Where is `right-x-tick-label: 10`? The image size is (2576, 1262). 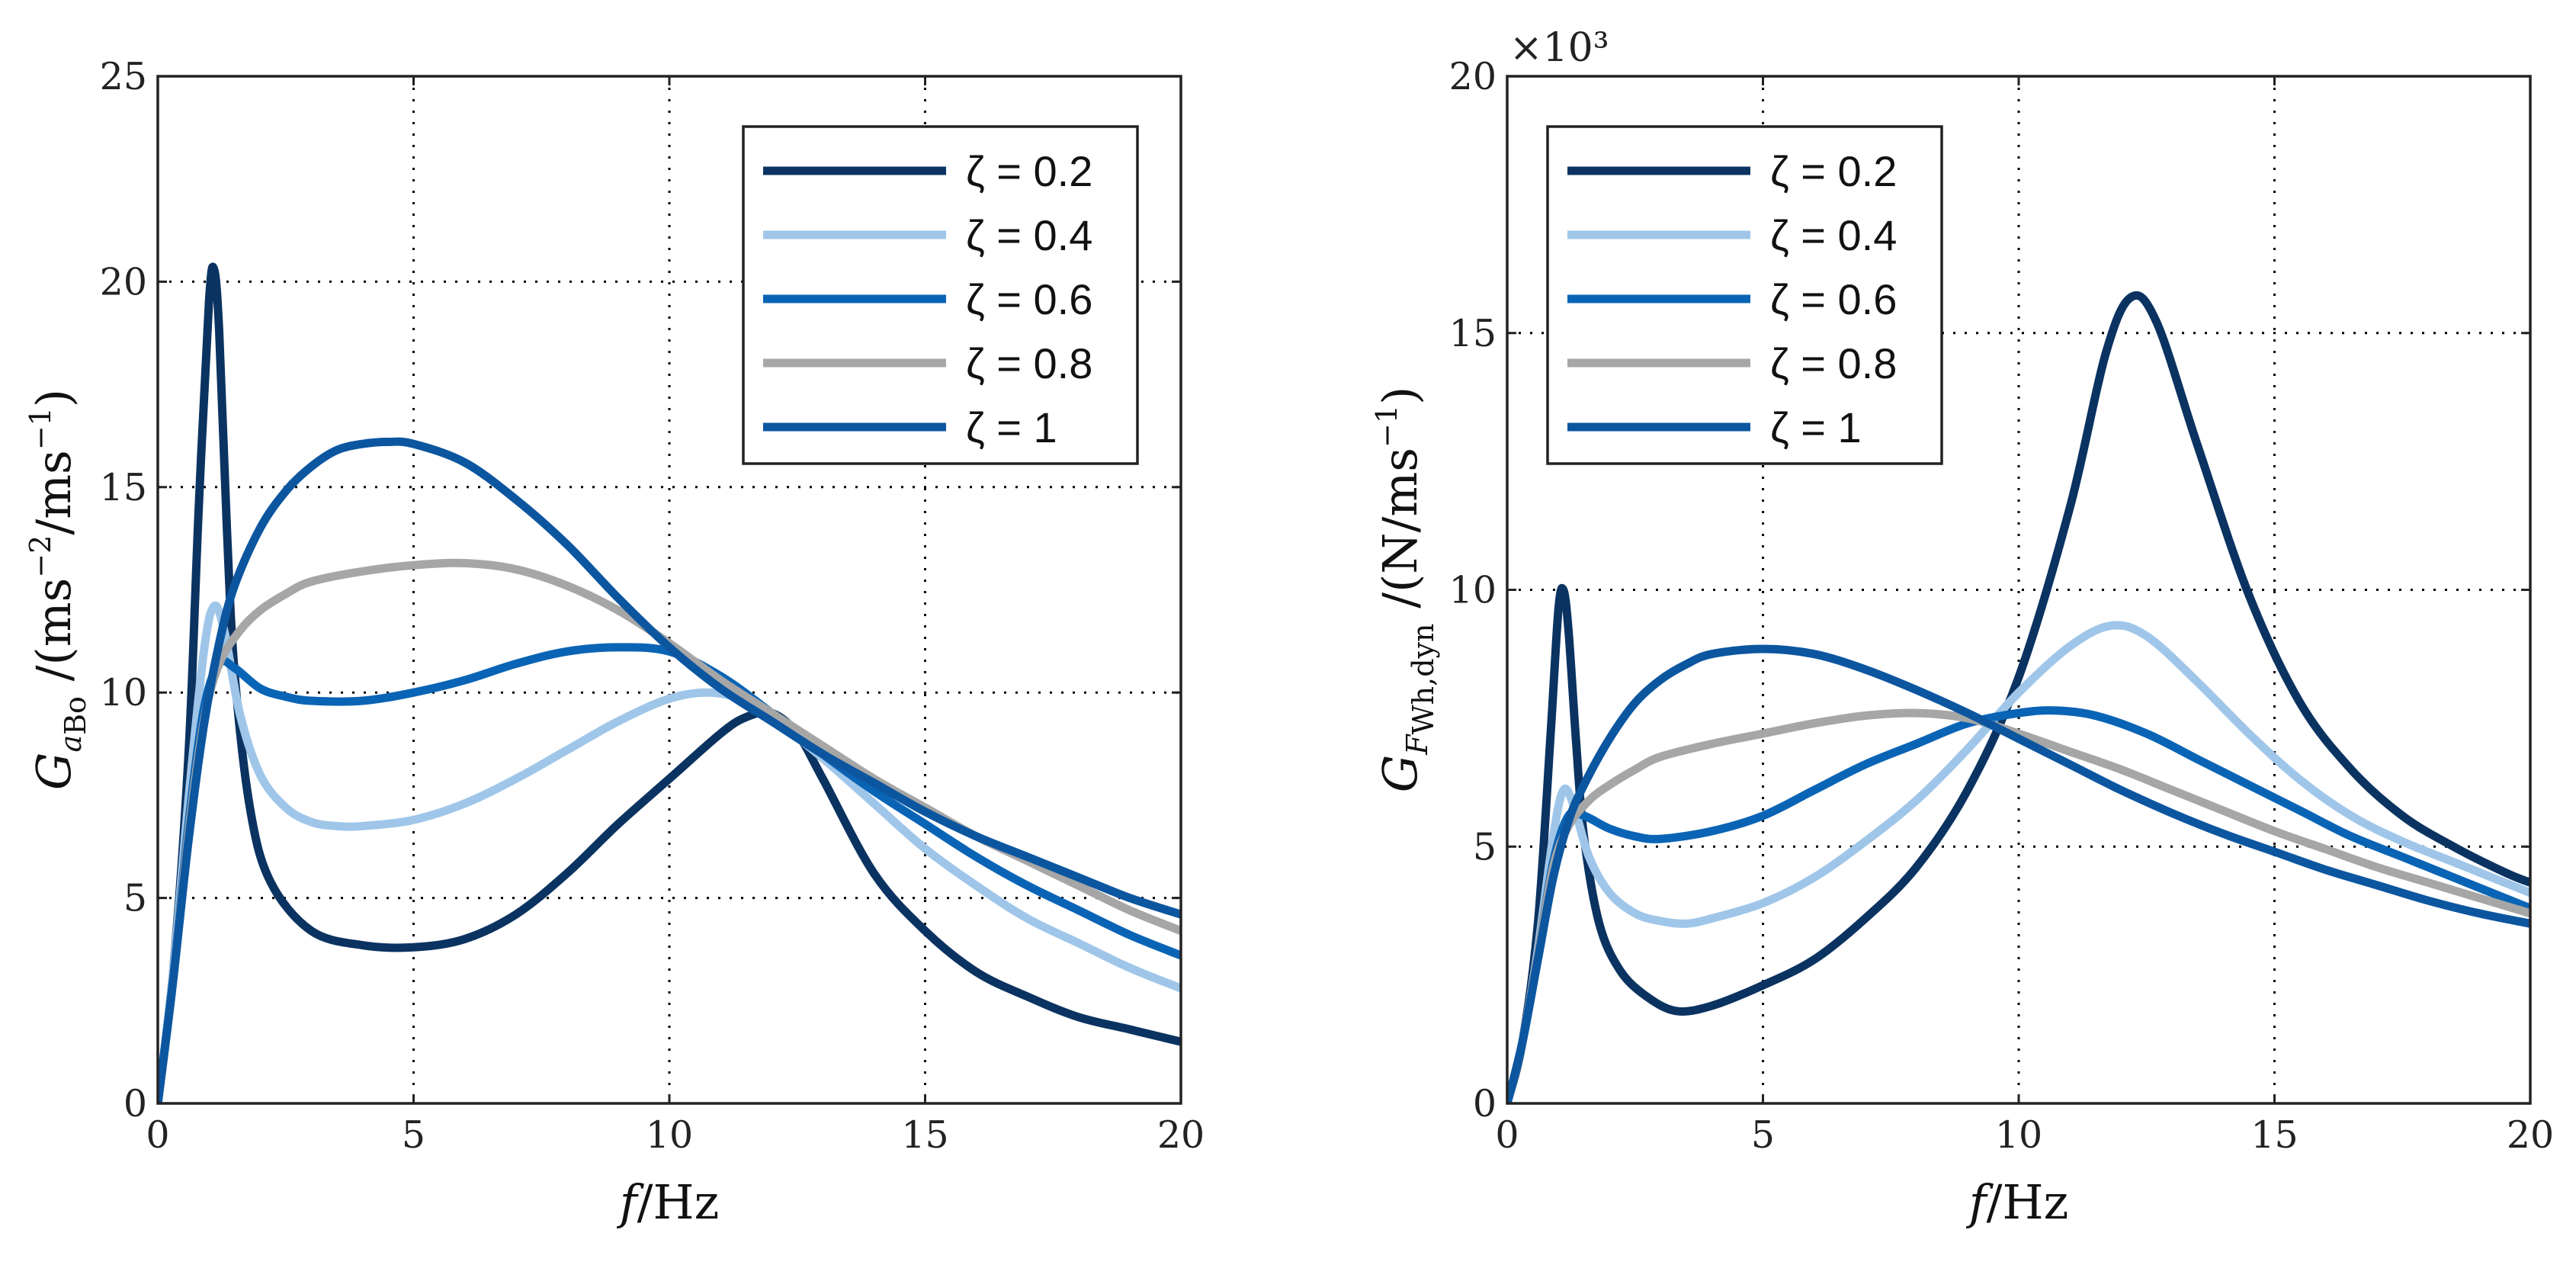 right-x-tick-label: 10 is located at coordinates (2018, 1135).